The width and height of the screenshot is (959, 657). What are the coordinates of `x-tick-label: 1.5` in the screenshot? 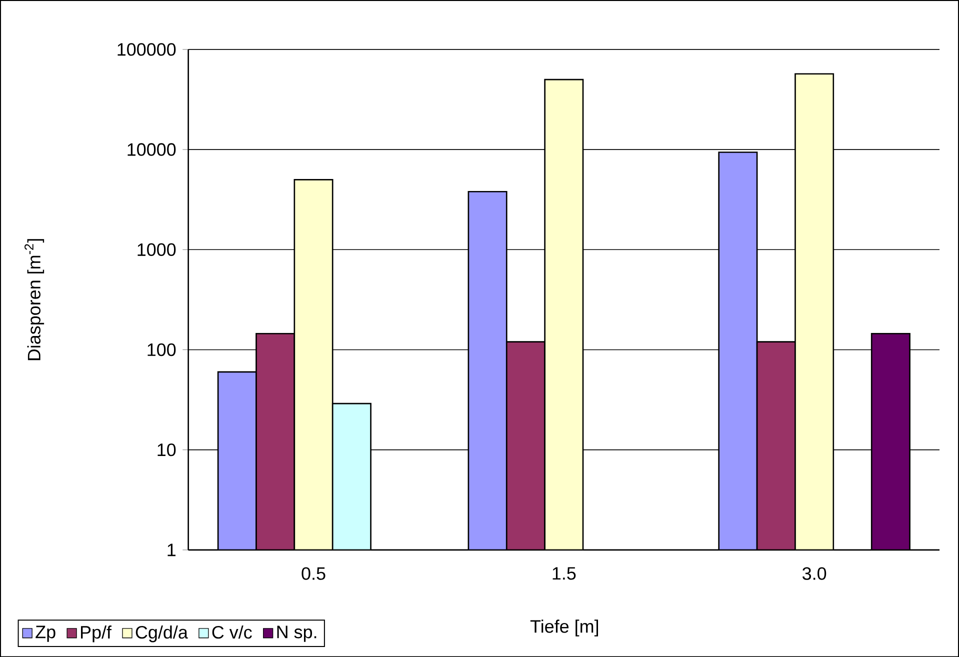 It's located at (564, 573).